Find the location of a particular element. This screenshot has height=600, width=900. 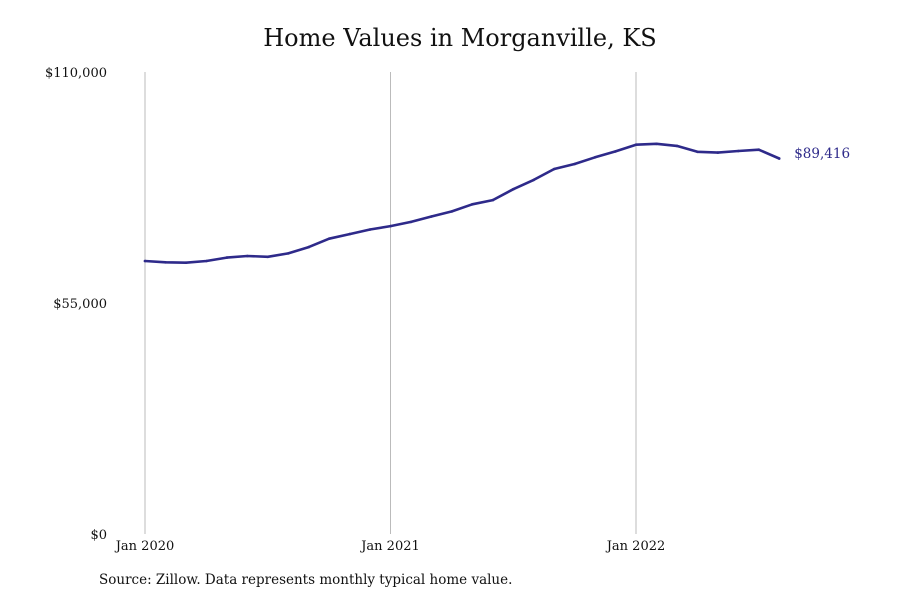

y-tick-label: $55,000 is located at coordinates (80, 304).